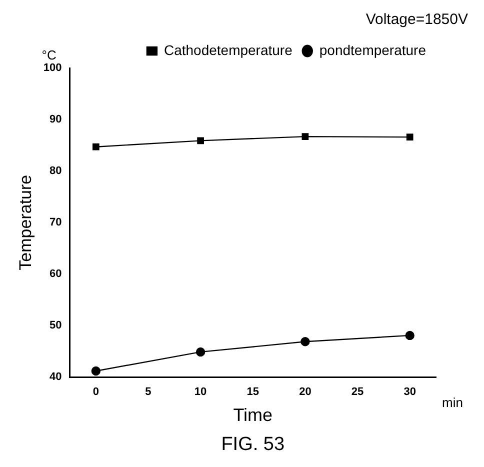  Describe the element at coordinates (56, 222) in the screenshot. I see `y-tick-label: 70` at that location.